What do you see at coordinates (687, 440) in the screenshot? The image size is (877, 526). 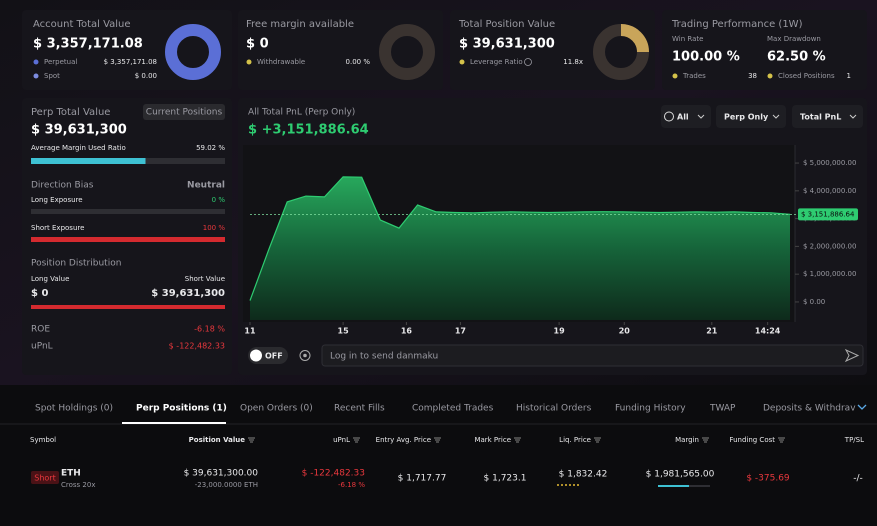 I see `column-header: Margin` at bounding box center [687, 440].